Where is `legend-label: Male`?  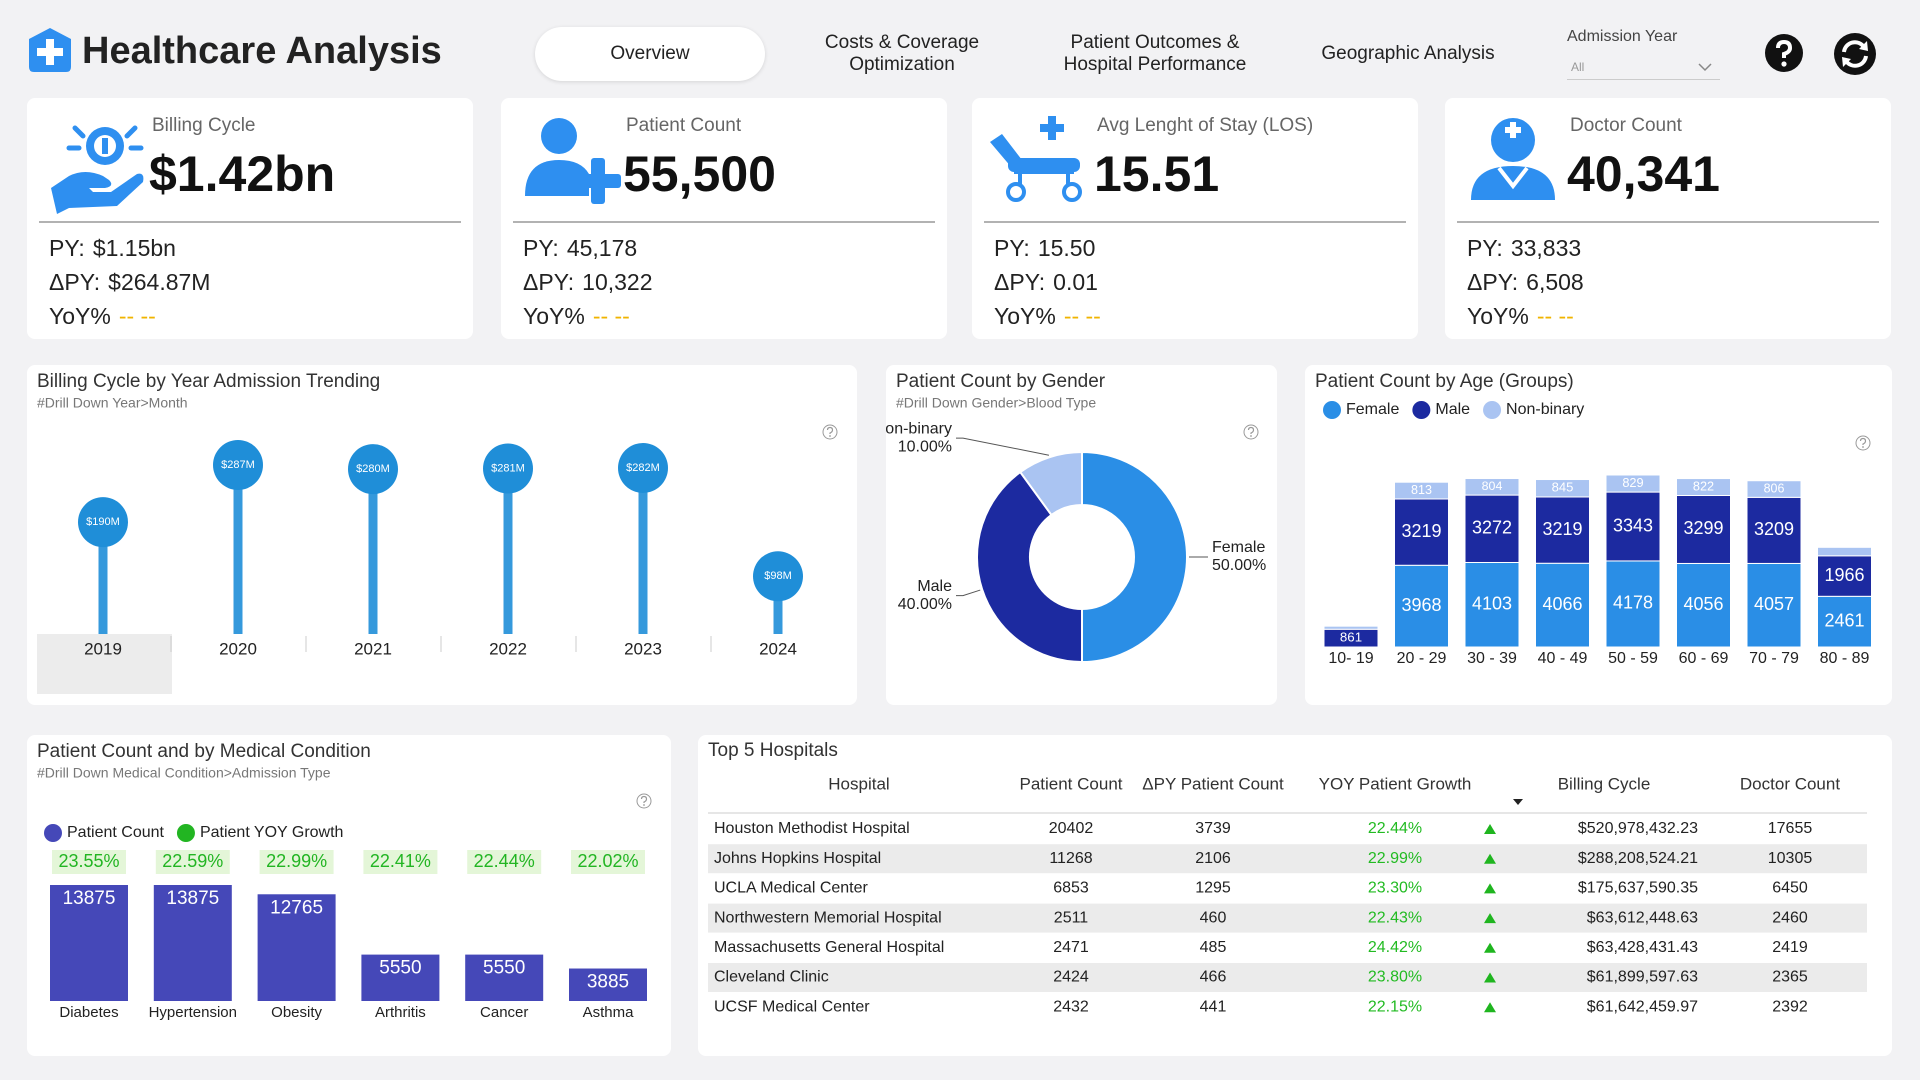
legend-label: Male is located at coordinates (1452, 409).